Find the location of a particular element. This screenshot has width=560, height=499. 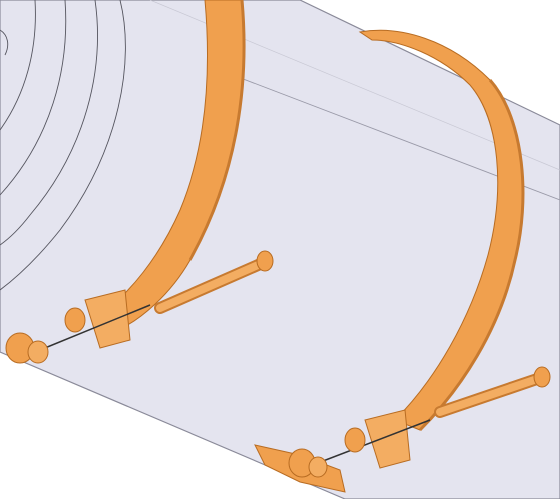

tank-end-cap is located at coordinates (63, 145).